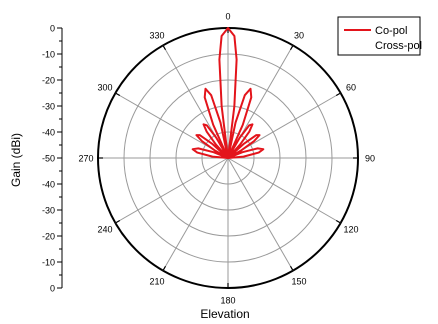 The width and height of the screenshot is (438, 324). Describe the element at coordinates (391, 31) in the screenshot. I see `legend-label-co-pol: Co-pol` at that location.